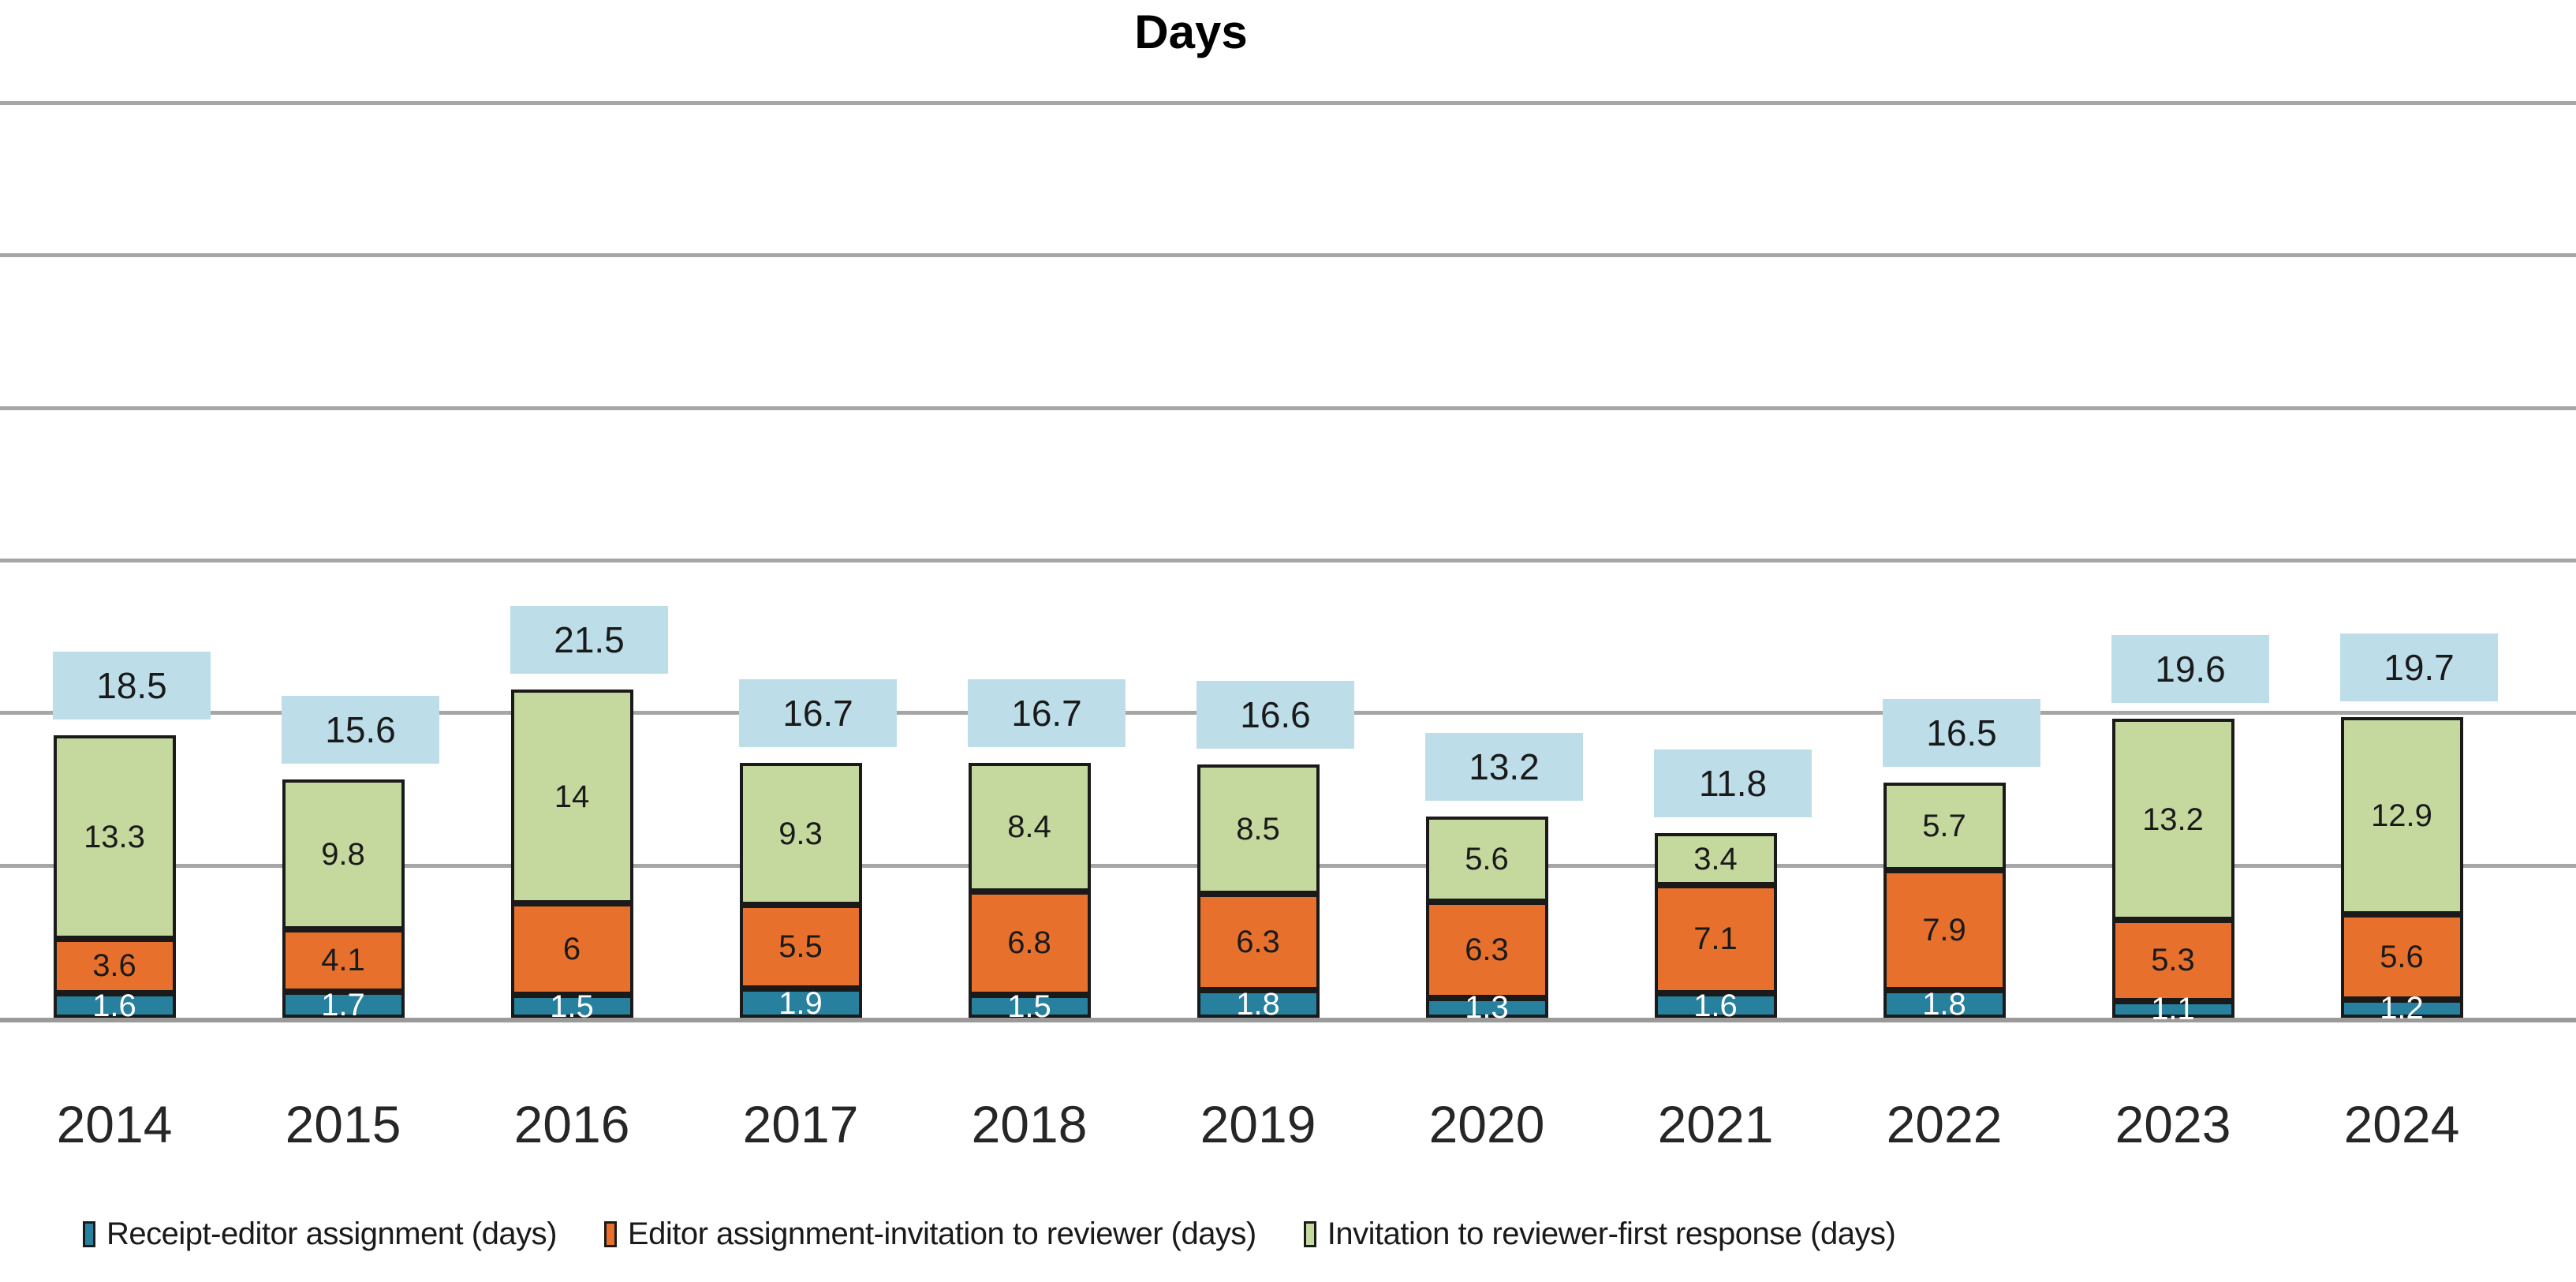 The height and width of the screenshot is (1282, 2576). I want to click on x-axis-label-2019: 2019, so click(1258, 1124).